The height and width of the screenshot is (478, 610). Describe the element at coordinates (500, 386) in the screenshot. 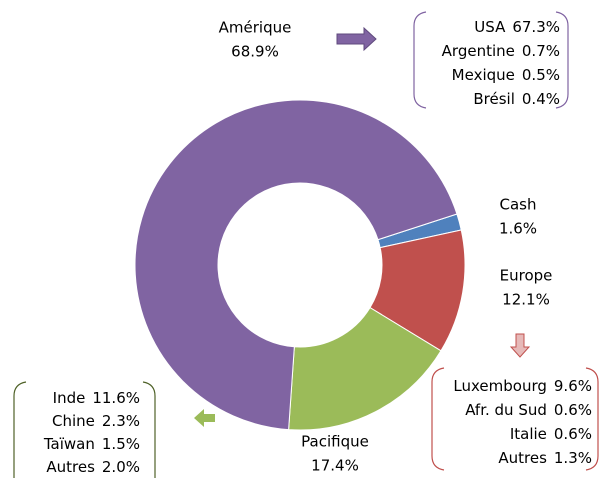

I see `breakdown-name: Luxembourg` at that location.